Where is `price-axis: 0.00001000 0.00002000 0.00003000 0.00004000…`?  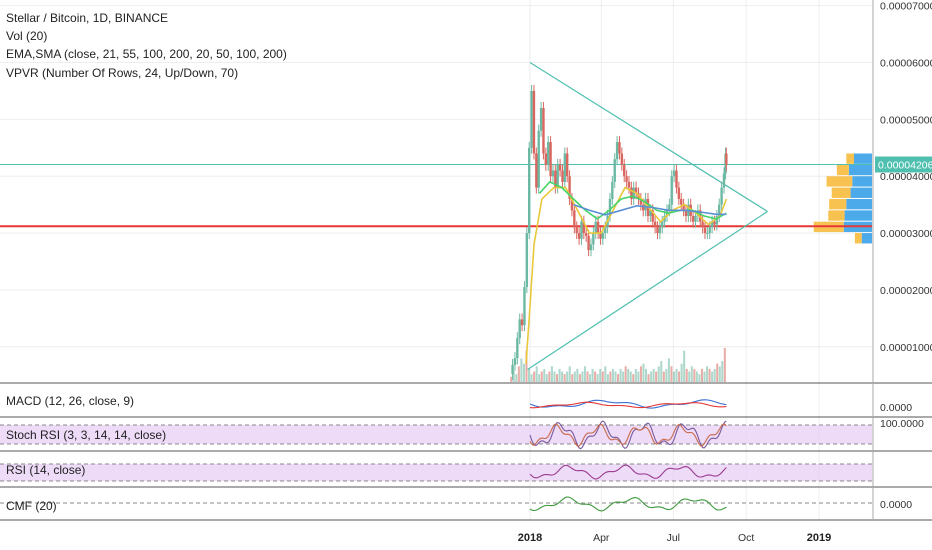 price-axis: 0.00001000 0.00002000 0.00003000 0.00004000… is located at coordinates (906, 177).